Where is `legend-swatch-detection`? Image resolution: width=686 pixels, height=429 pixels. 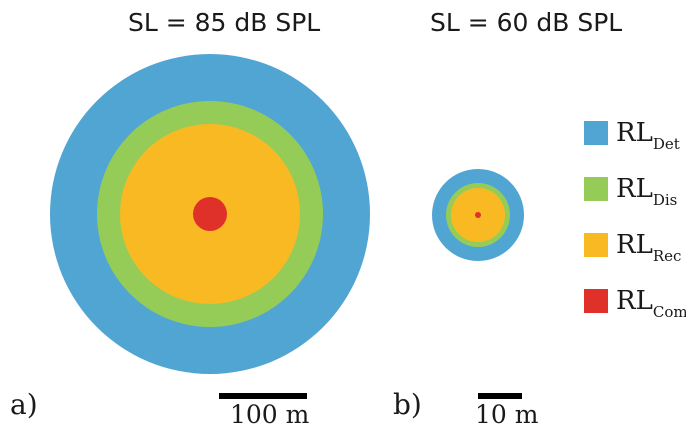
legend-swatch-detection is located at coordinates (596, 133).